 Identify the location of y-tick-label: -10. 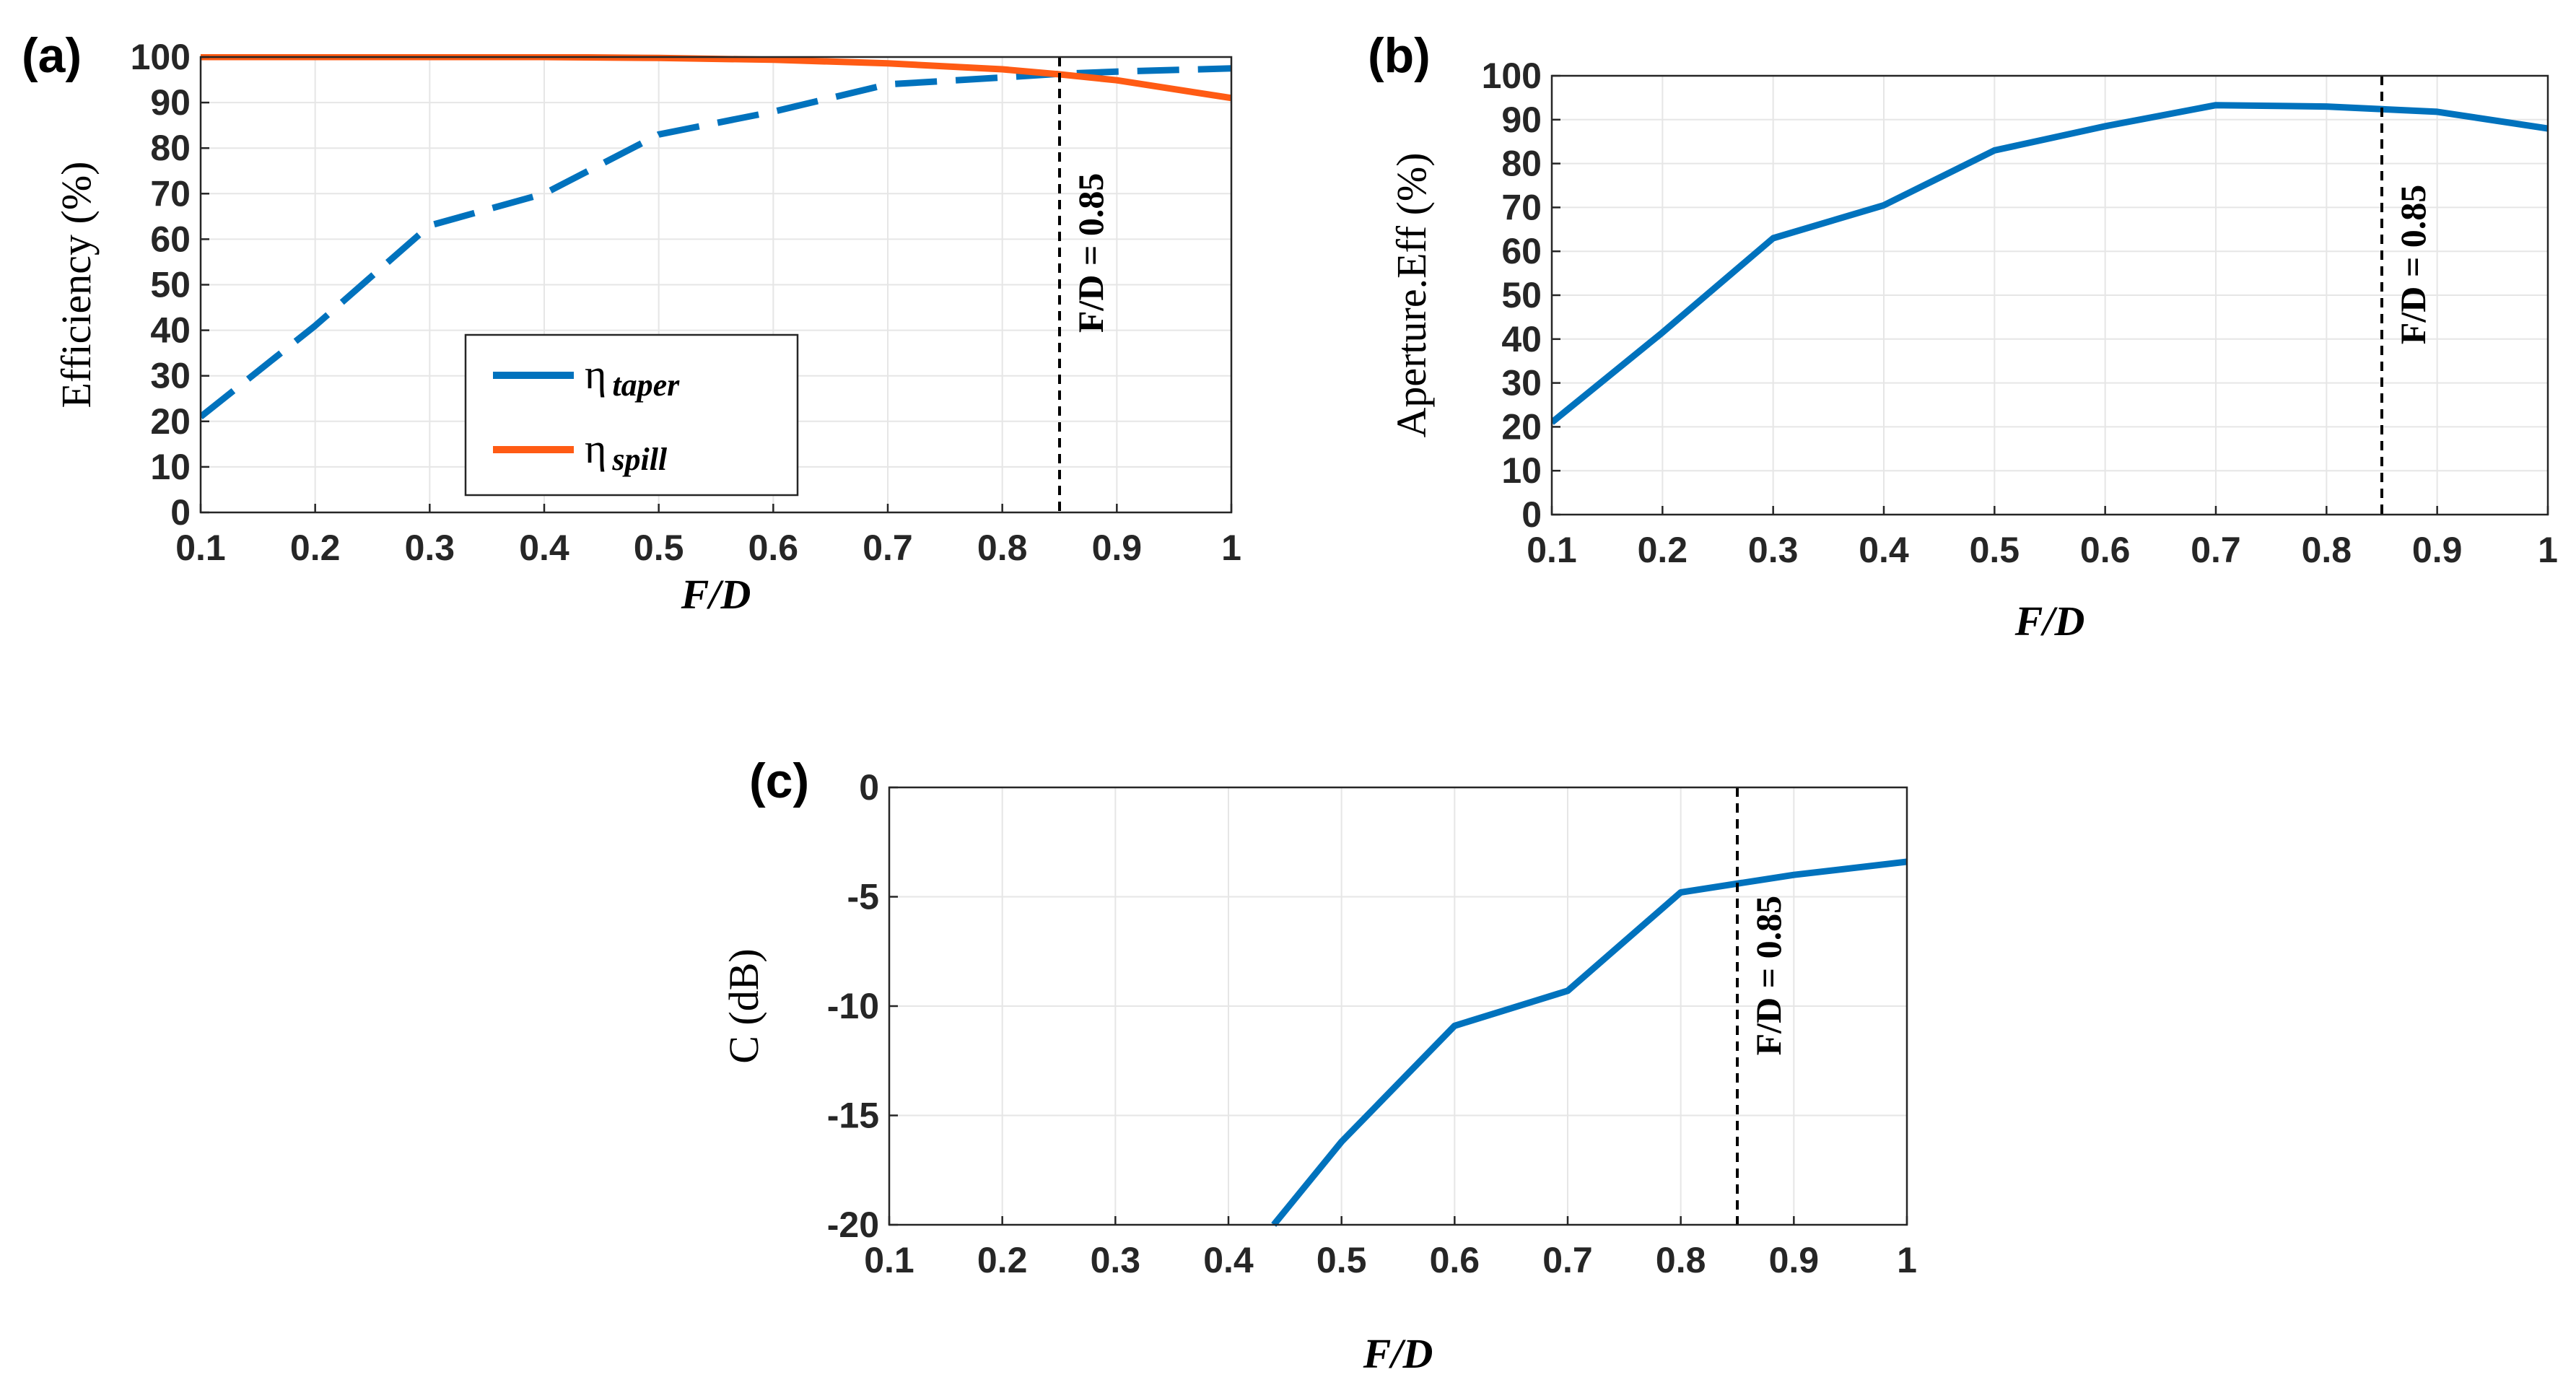
(853, 1006).